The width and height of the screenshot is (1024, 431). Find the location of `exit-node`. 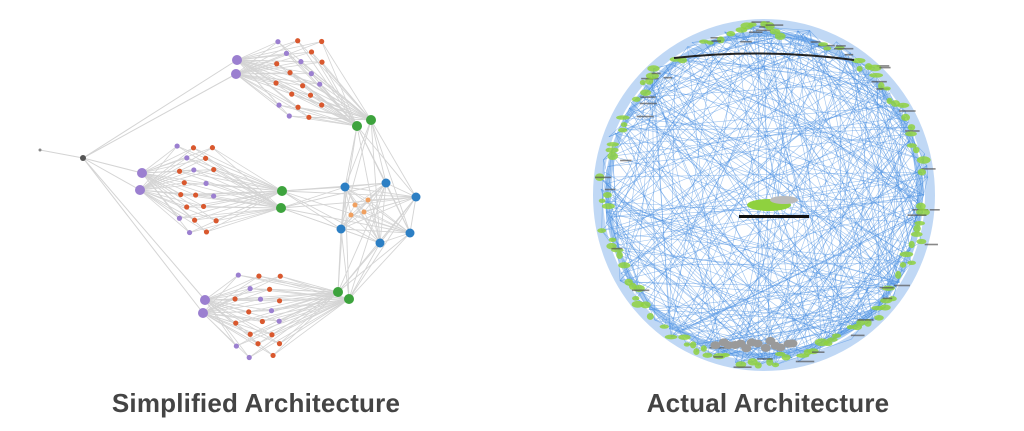

exit-node is located at coordinates (357, 126).